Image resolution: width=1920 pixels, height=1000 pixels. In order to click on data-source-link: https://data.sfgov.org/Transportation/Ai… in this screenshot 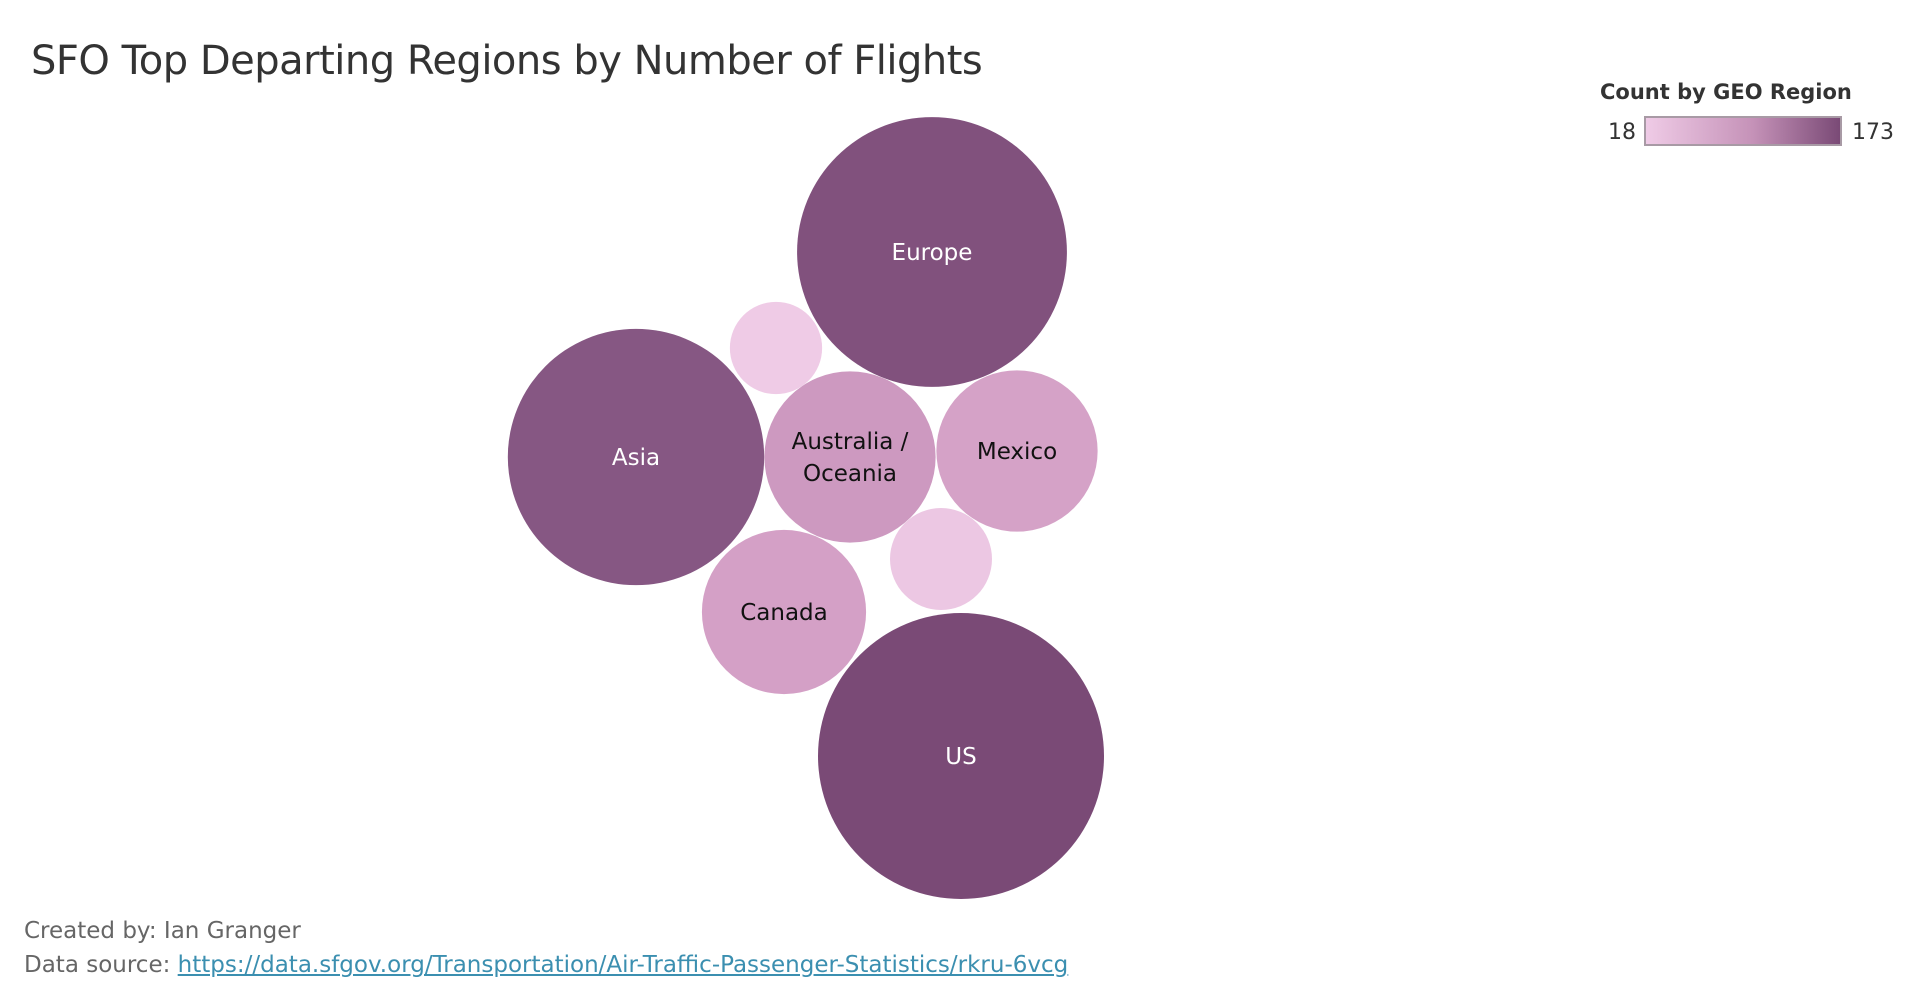, I will do `click(623, 965)`.